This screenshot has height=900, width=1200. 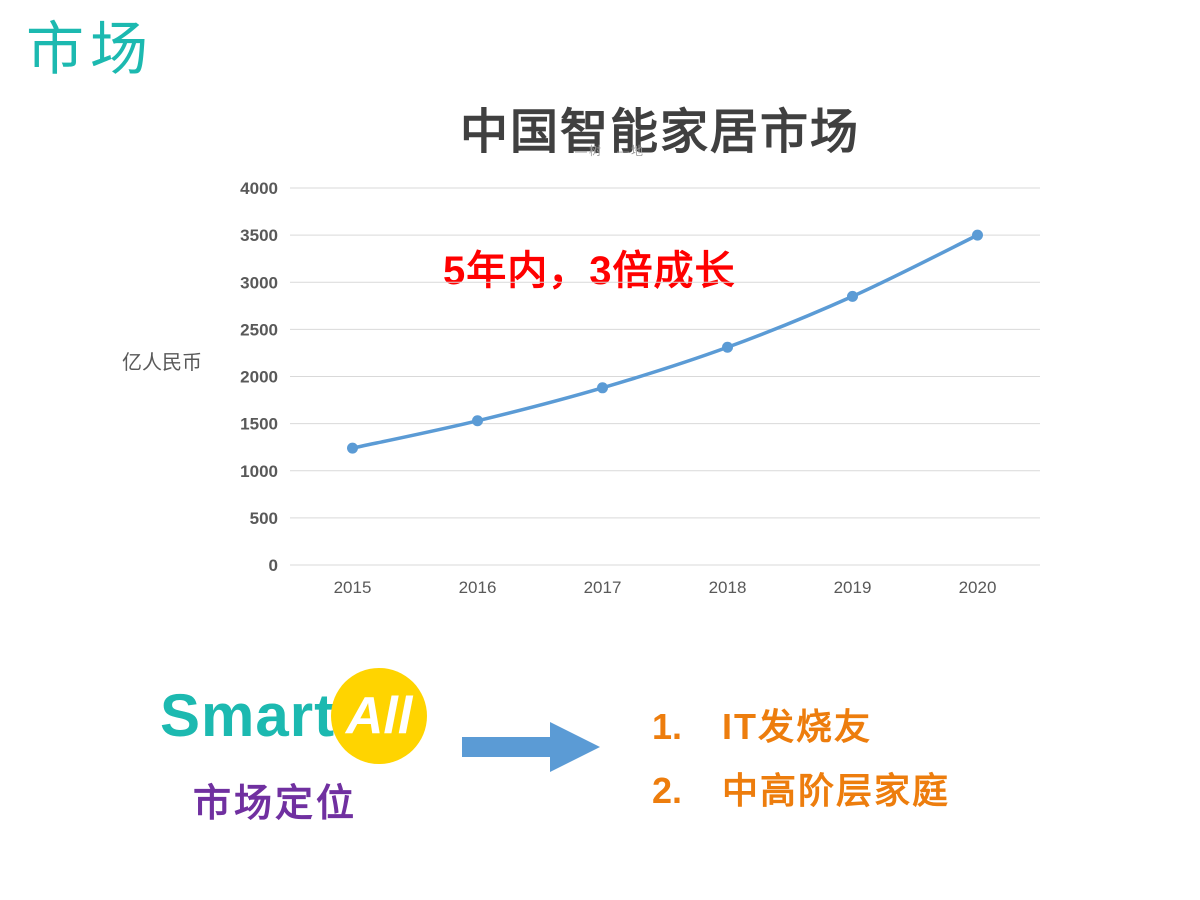 What do you see at coordinates (90, 49) in the screenshot?
I see `page-title: 市场` at bounding box center [90, 49].